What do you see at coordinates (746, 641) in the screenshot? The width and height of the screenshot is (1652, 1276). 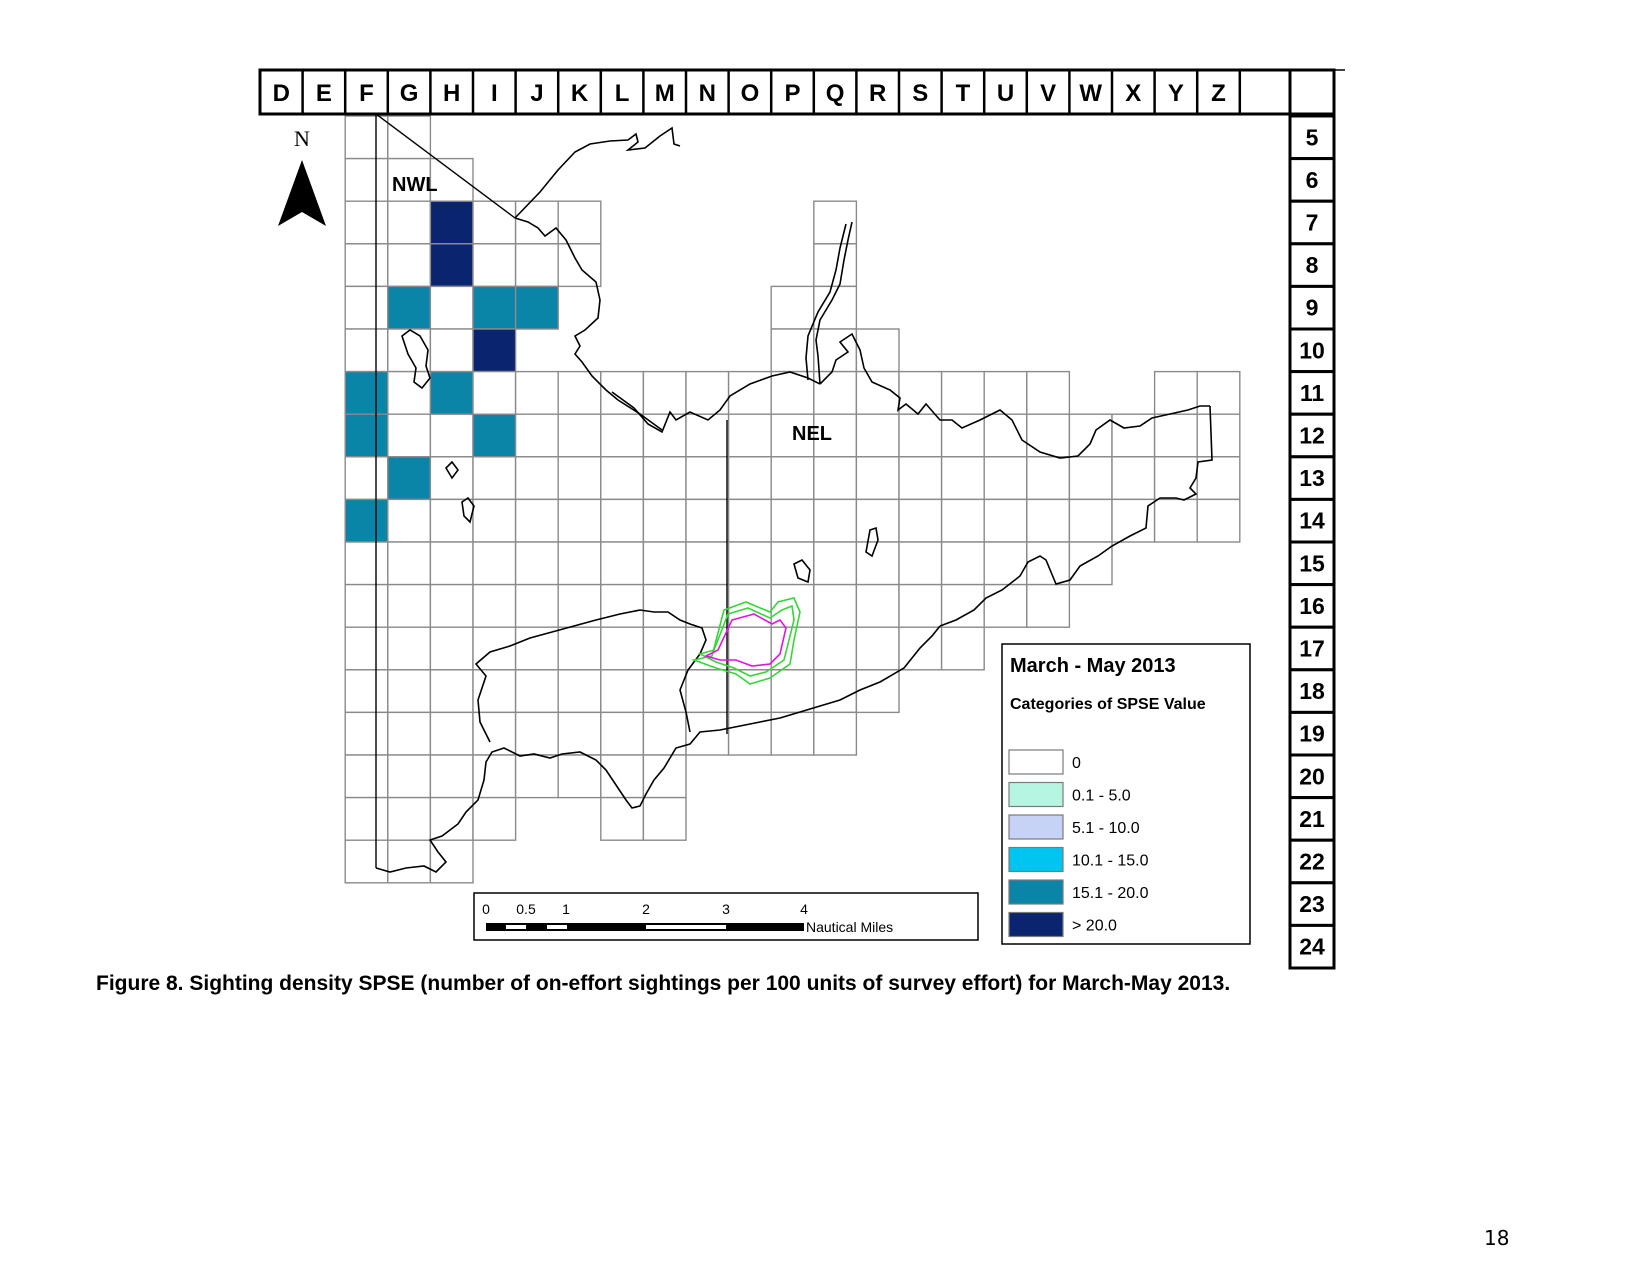 I see `exclusion-zone` at bounding box center [746, 641].